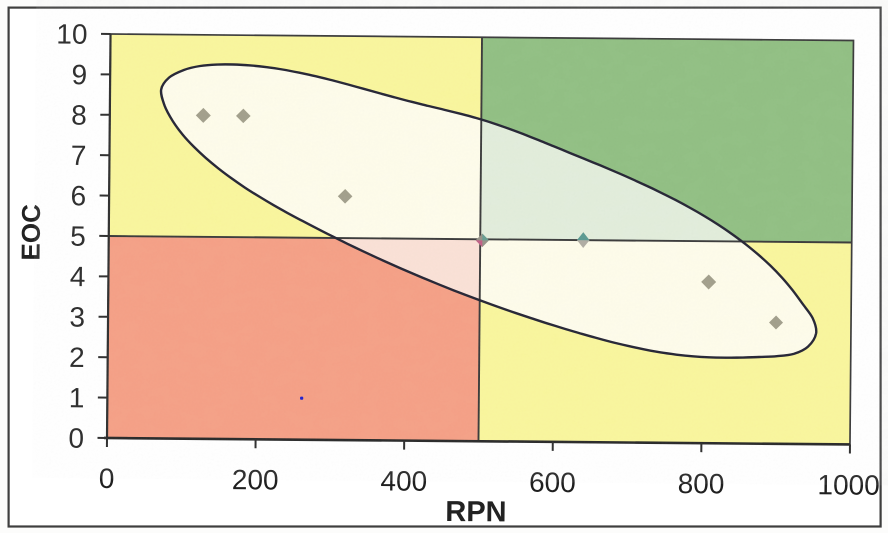  Describe the element at coordinates (552, 482) in the screenshot. I see `svg-text: 600` at that location.